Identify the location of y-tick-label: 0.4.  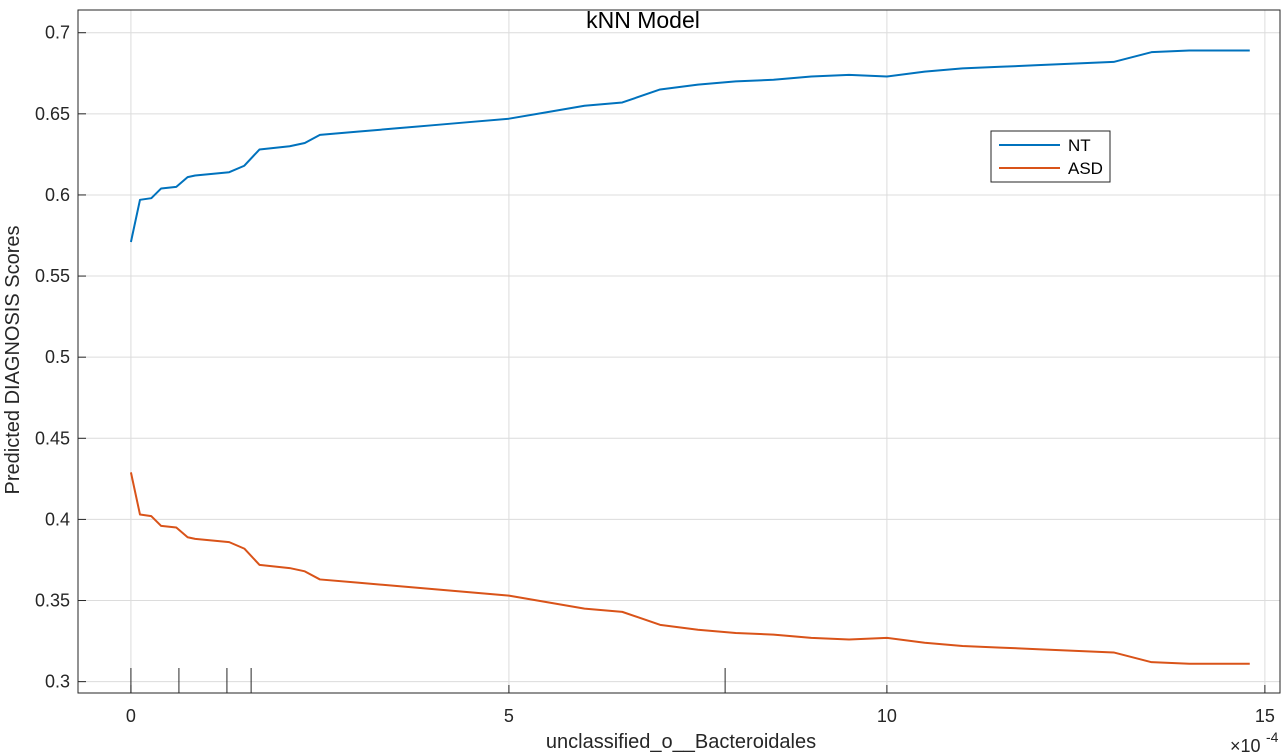
(57, 519).